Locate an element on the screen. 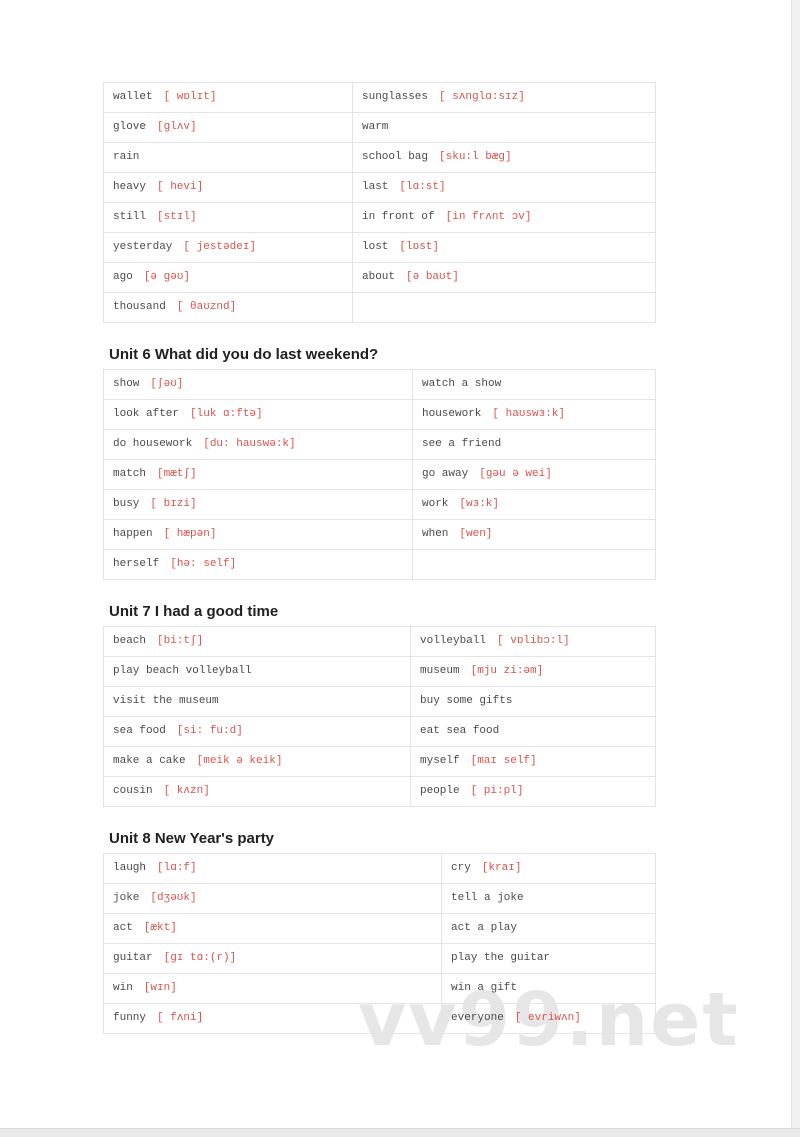  table-row: joke [dʒəʊk] tell a joke is located at coordinates (379, 898).